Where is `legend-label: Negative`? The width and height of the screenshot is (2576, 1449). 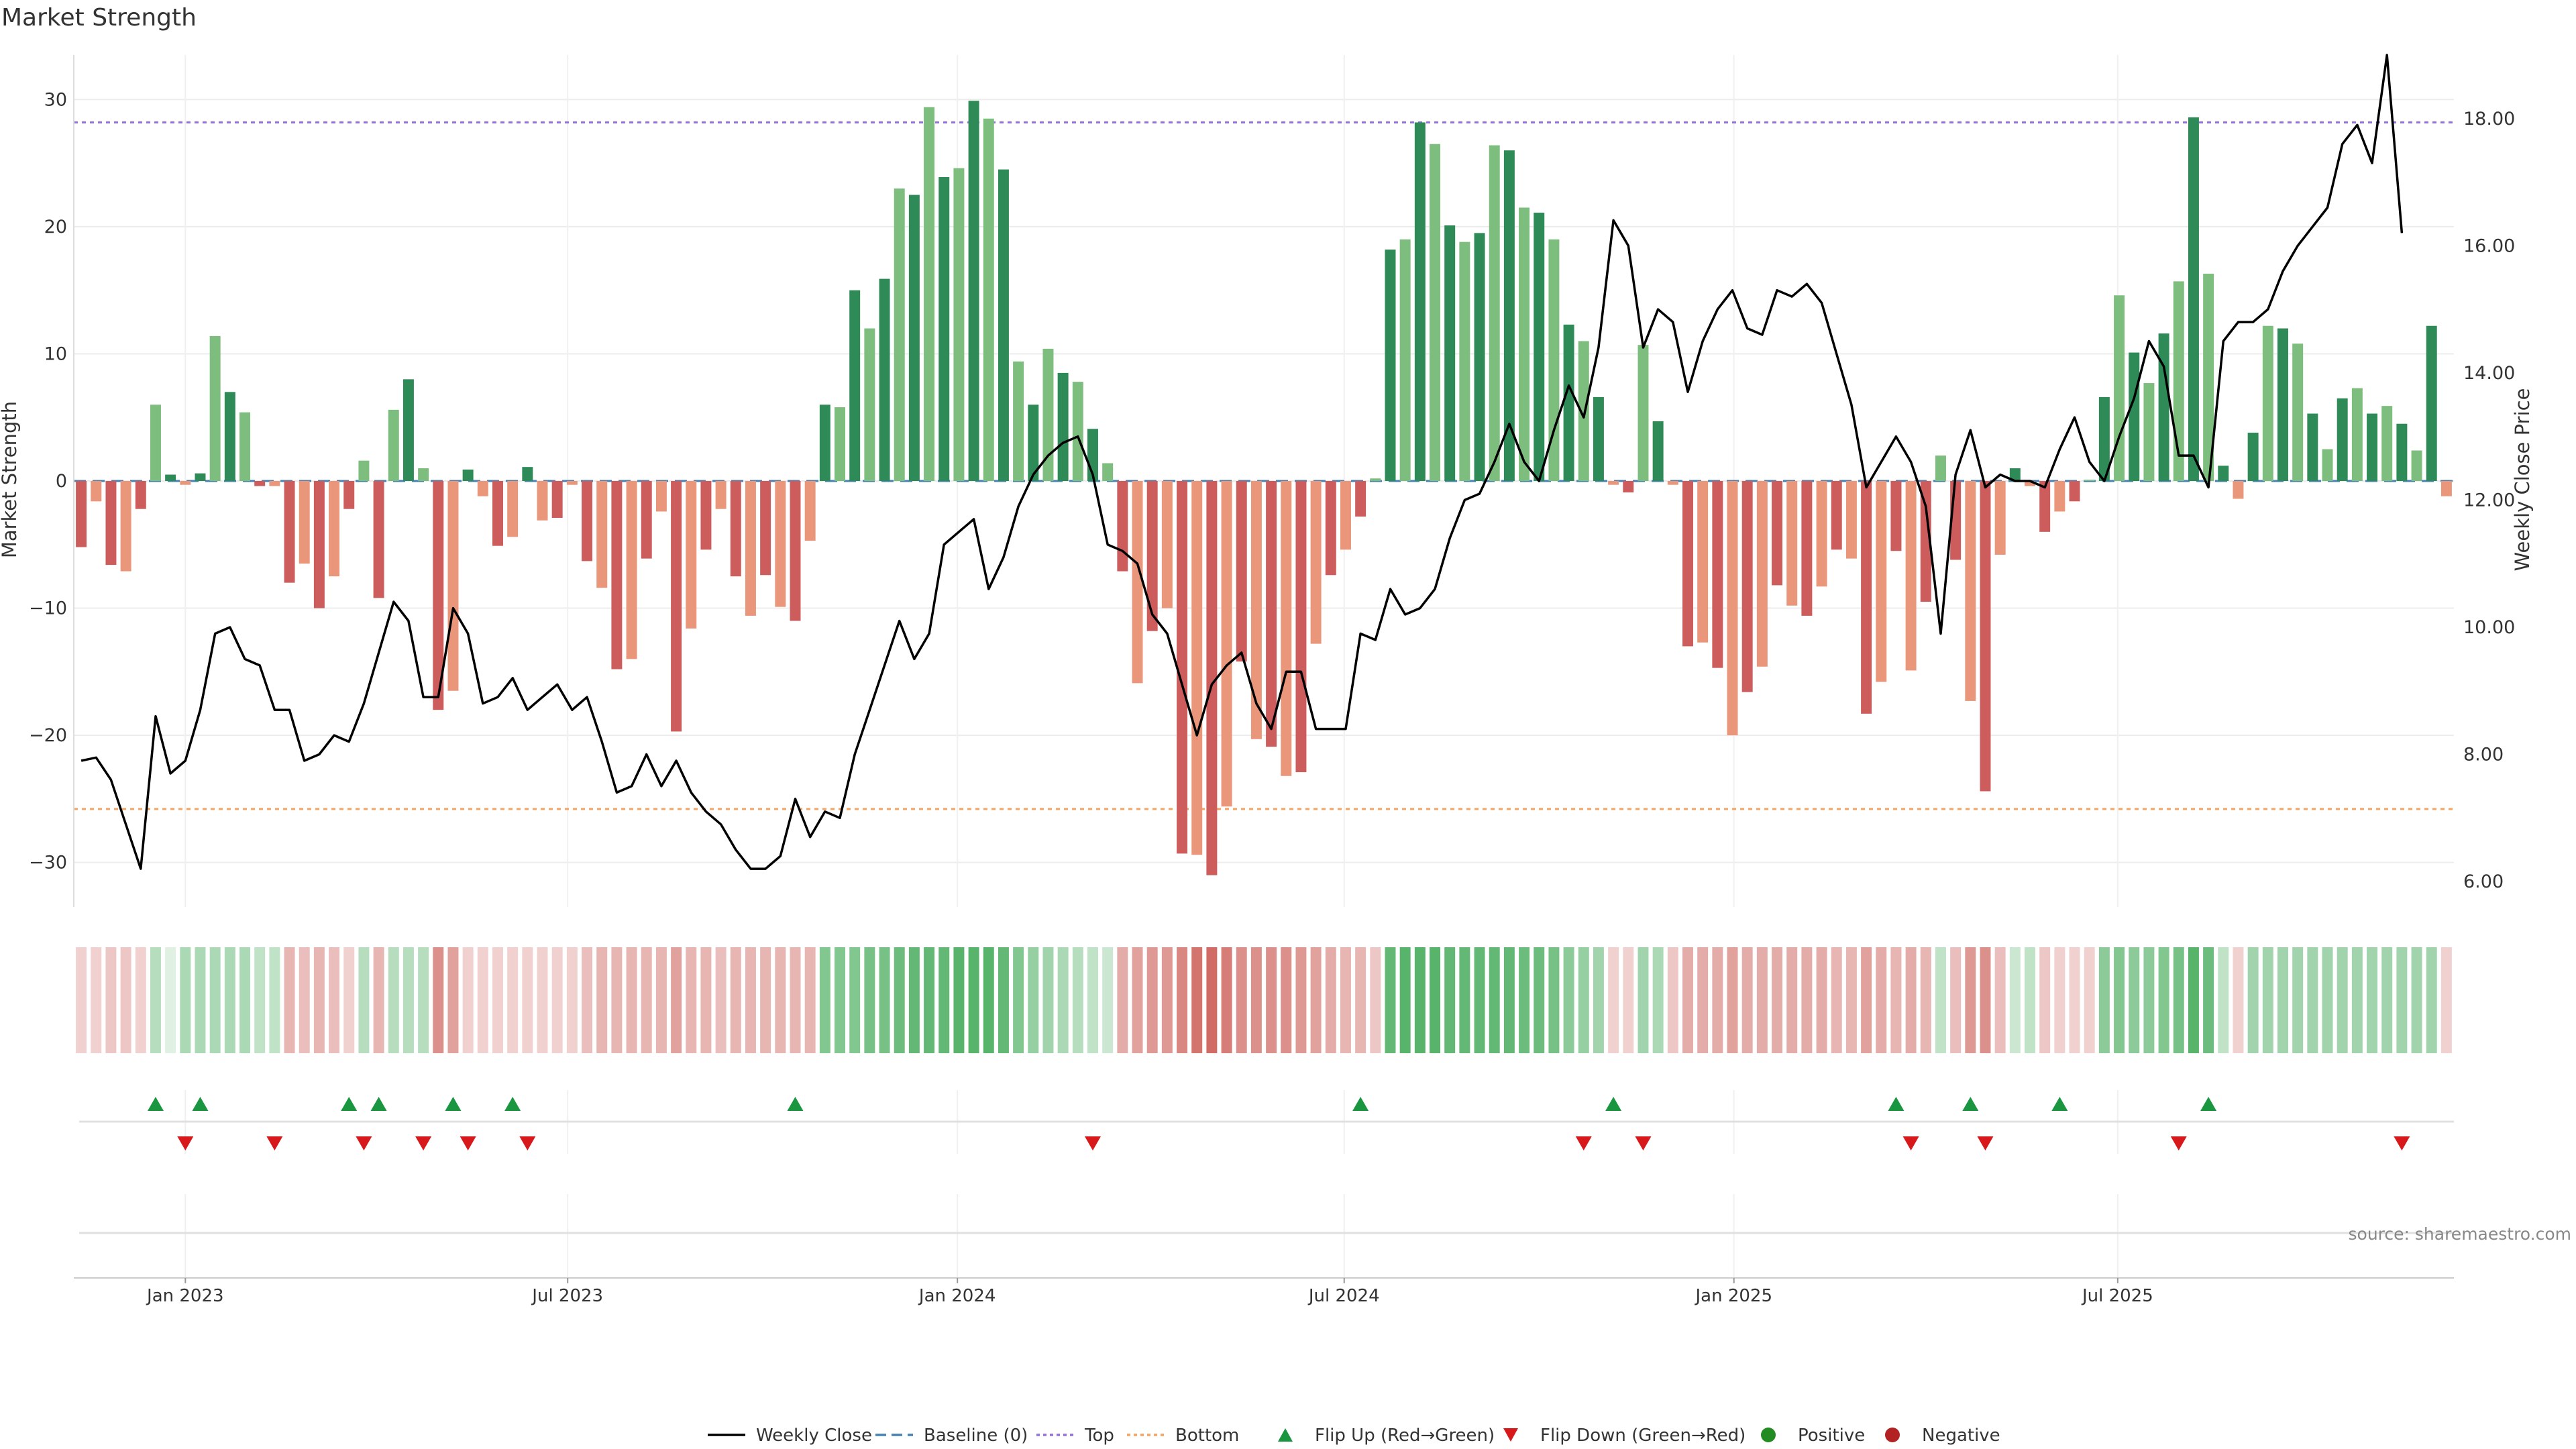 legend-label: Negative is located at coordinates (1961, 1436).